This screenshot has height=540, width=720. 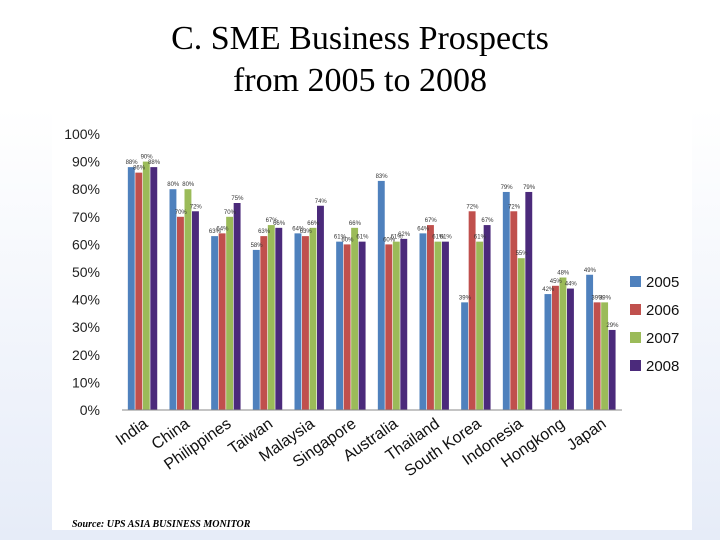 What do you see at coordinates (86, 382) in the screenshot?
I see `y-tick-label: 10%` at bounding box center [86, 382].